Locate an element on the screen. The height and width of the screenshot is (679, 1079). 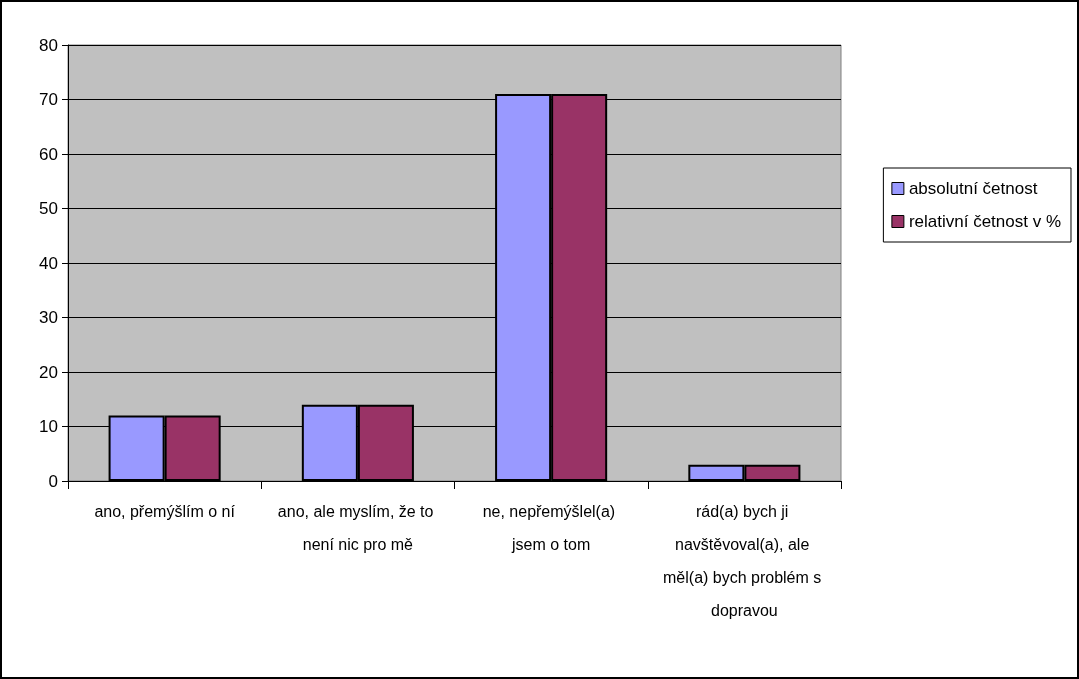
x-tick-label: ne, nepřemýšlel(a) jsem o tom is located at coordinates (551, 528).